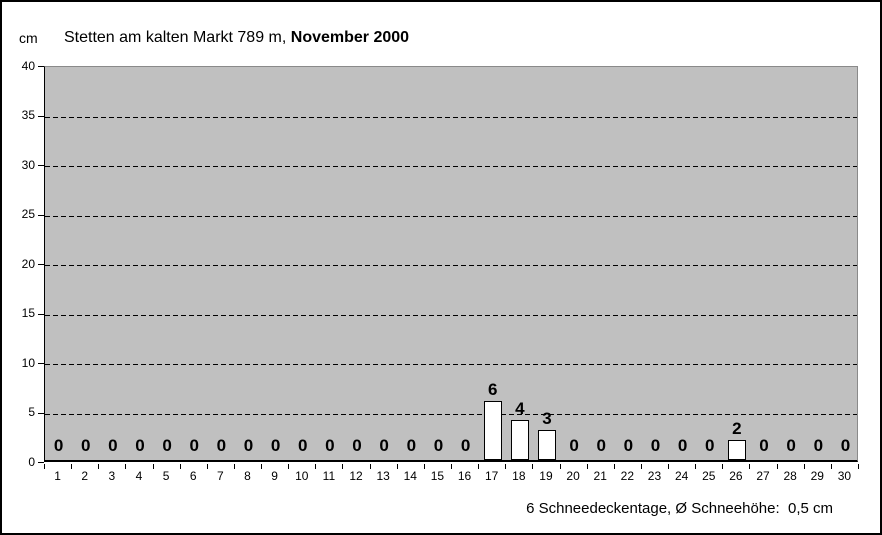 The width and height of the screenshot is (882, 535). I want to click on x-tick-label: 14, so click(410, 476).